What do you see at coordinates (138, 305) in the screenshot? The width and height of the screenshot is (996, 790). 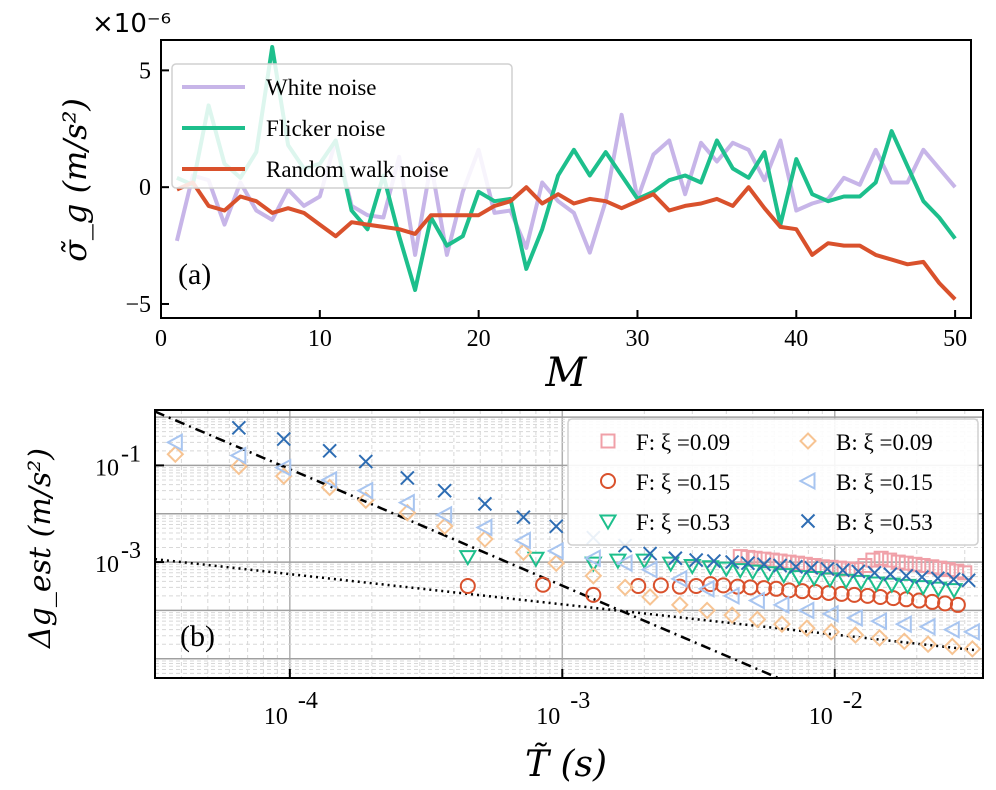 I see `y-tick-label: −5` at bounding box center [138, 305].